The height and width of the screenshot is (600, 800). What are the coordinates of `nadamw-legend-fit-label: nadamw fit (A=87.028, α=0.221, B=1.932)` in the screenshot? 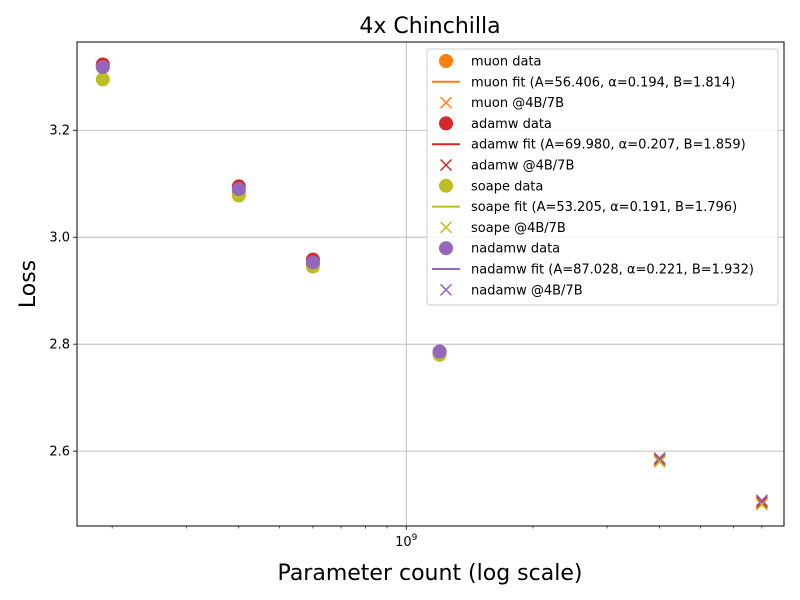 It's located at (612, 270).